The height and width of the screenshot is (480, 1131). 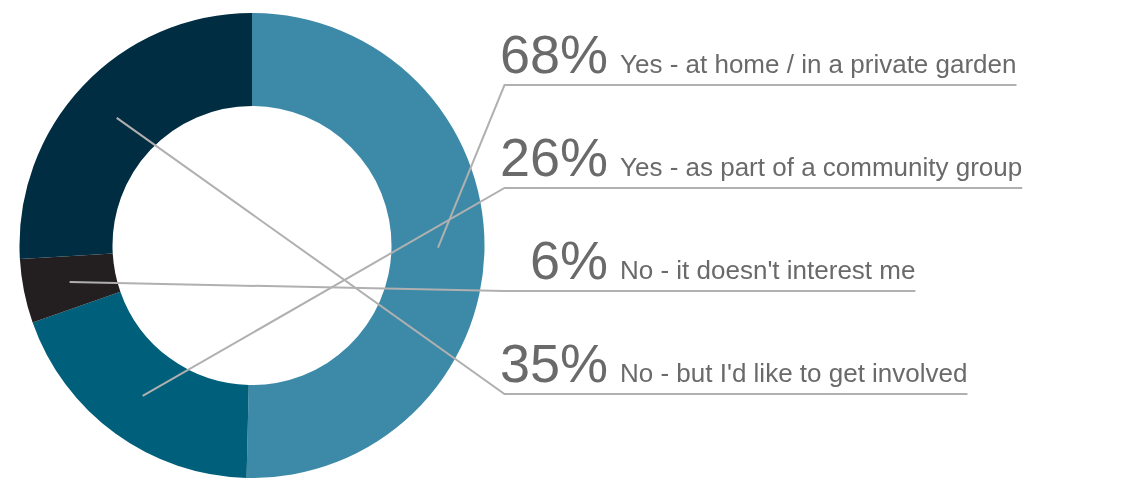 What do you see at coordinates (553, 363) in the screenshot?
I see `data-label: 35%` at bounding box center [553, 363].